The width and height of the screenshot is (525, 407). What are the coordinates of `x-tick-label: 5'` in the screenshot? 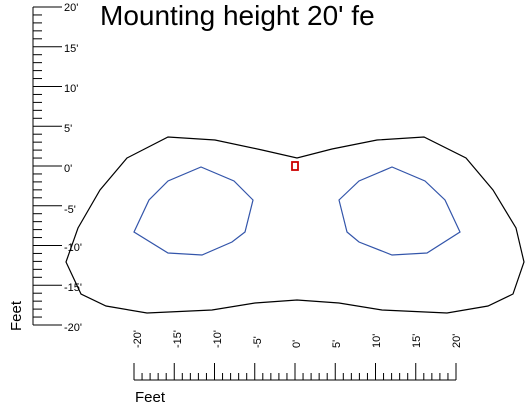 It's located at (337, 344).